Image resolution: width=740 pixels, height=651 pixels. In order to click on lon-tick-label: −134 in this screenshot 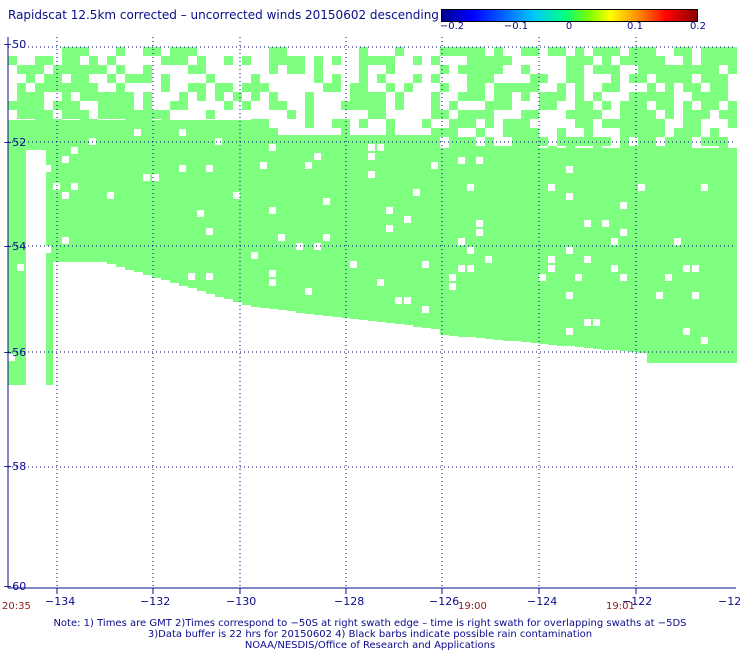, I will do `click(60, 601)`.